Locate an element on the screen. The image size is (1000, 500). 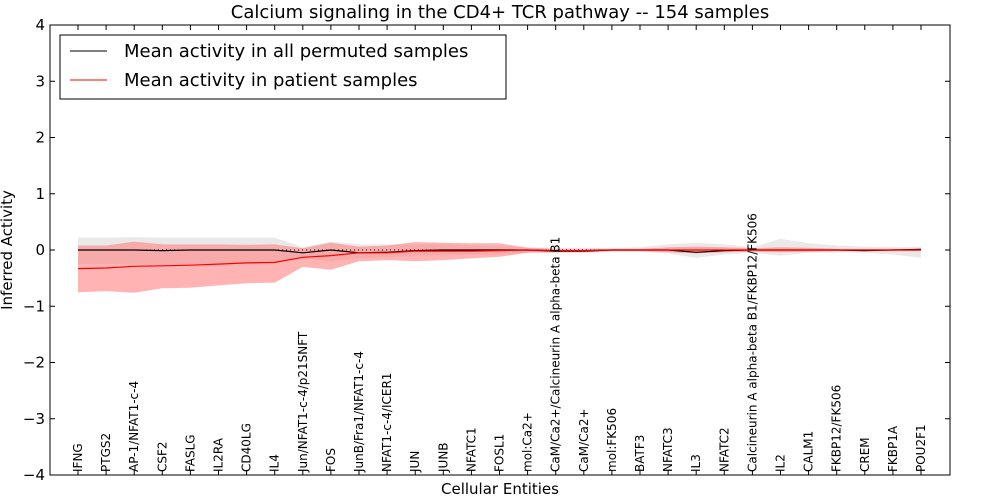
xtick-label: IL4 is located at coordinates (275, 463).